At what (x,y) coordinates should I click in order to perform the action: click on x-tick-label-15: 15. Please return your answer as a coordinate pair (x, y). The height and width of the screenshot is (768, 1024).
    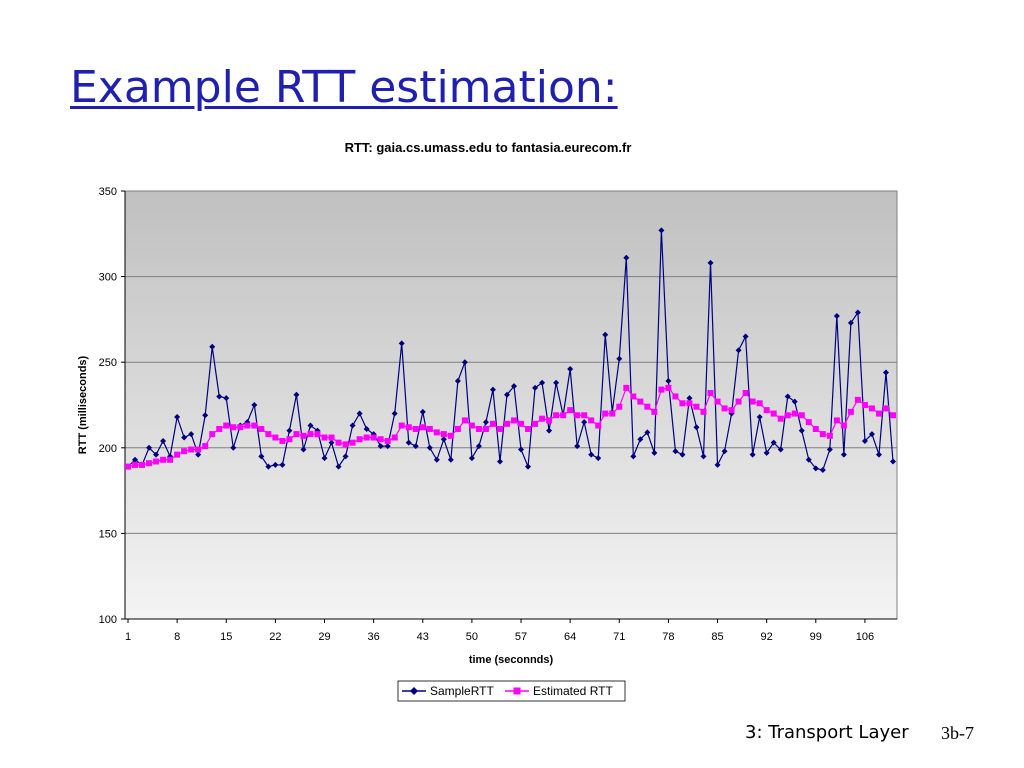
    Looking at the image, I should click on (226, 637).